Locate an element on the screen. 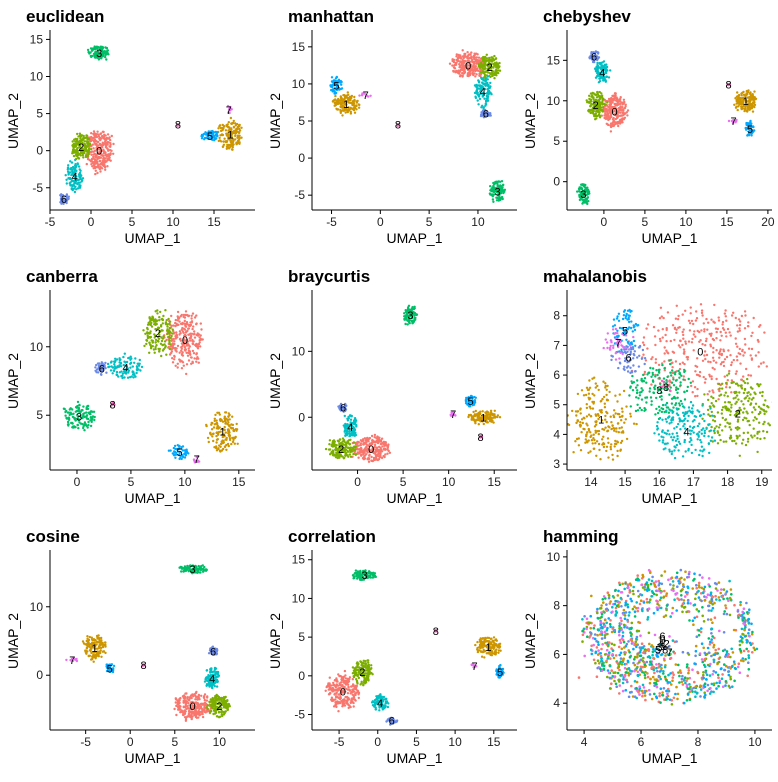 This screenshot has width=778, height=782. cluster-label: 2 is located at coordinates (158, 334).